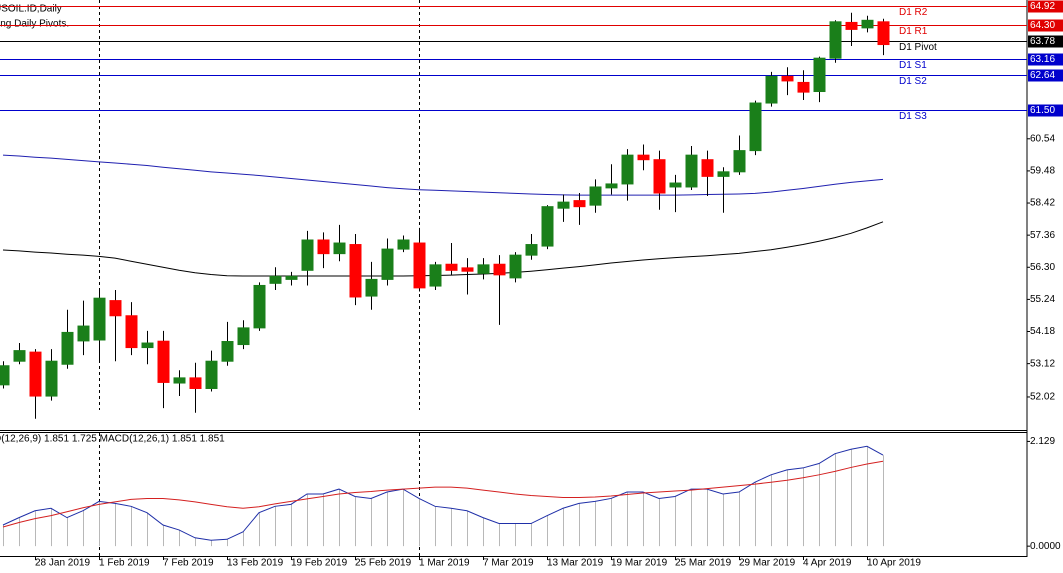  Describe the element at coordinates (1042, 397) in the screenshot. I see `y-tick-label: 52.02` at that location.